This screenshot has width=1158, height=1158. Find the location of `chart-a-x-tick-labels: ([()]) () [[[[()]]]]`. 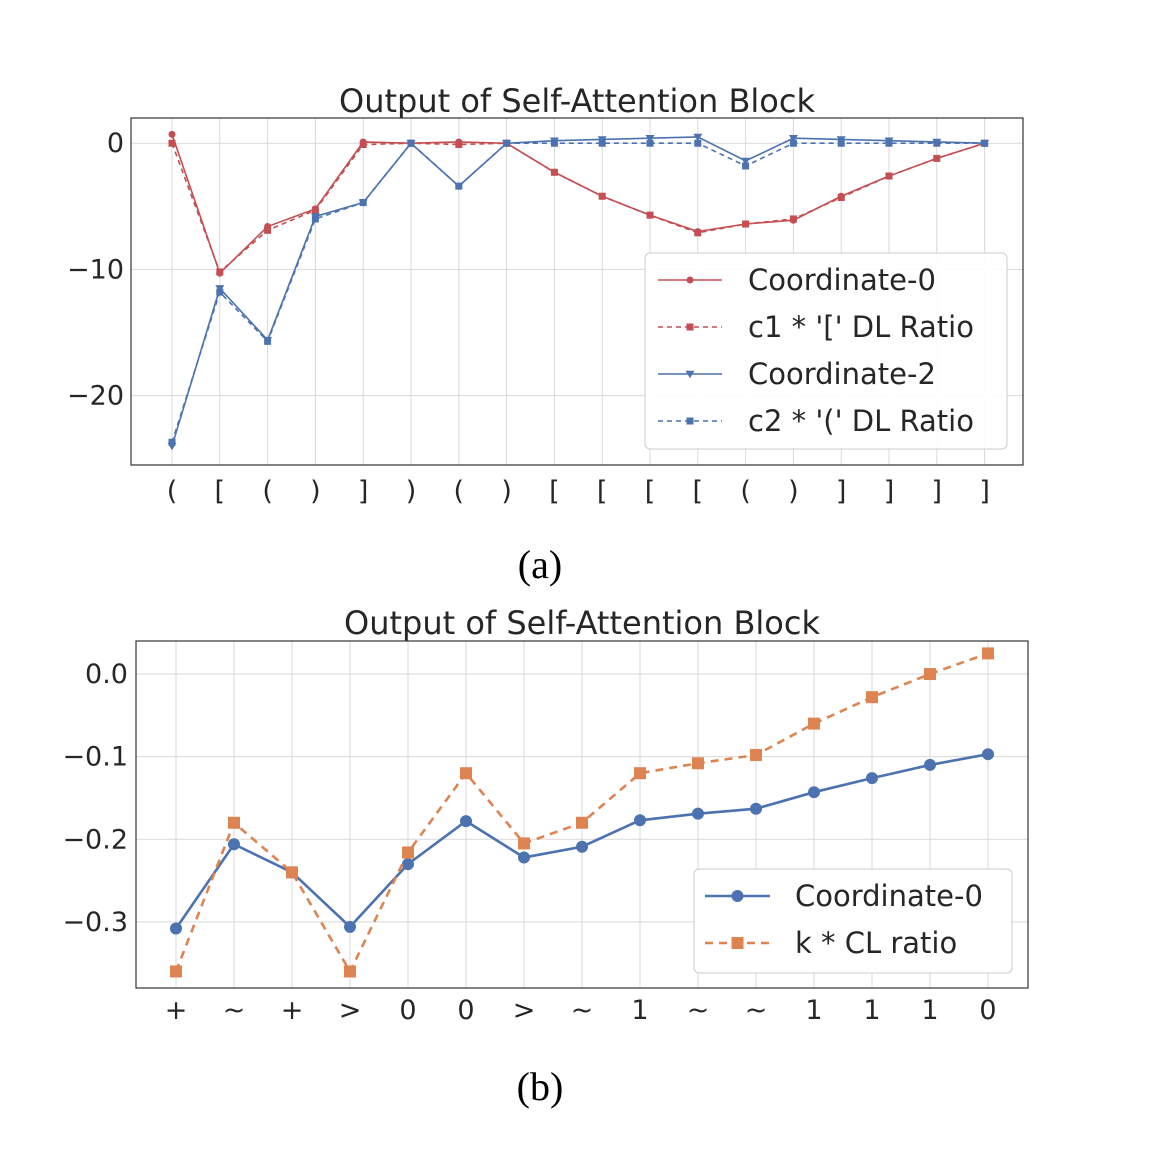

chart-a-x-tick-labels: ([()]) () [[[[()]]]] is located at coordinates (578, 491).